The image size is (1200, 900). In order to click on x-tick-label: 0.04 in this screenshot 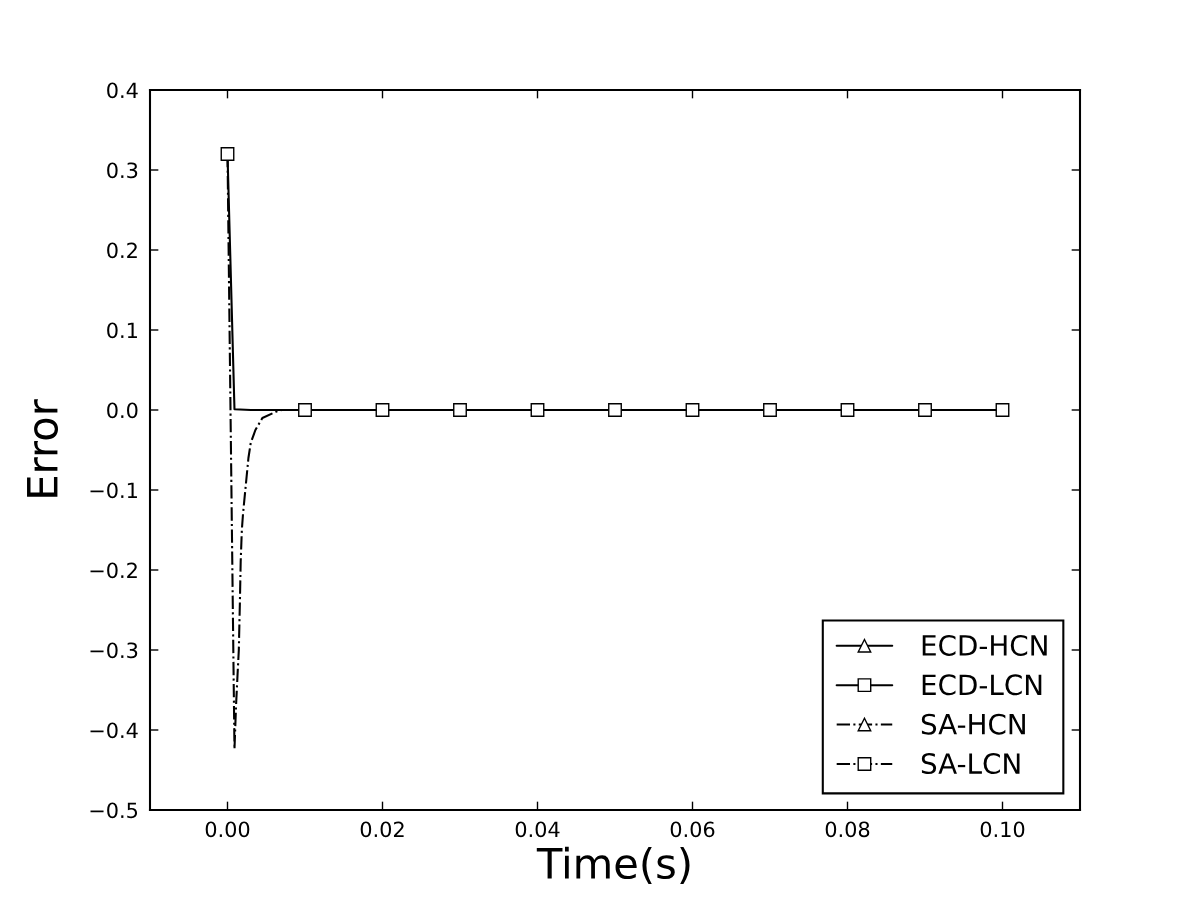, I will do `click(537, 829)`.